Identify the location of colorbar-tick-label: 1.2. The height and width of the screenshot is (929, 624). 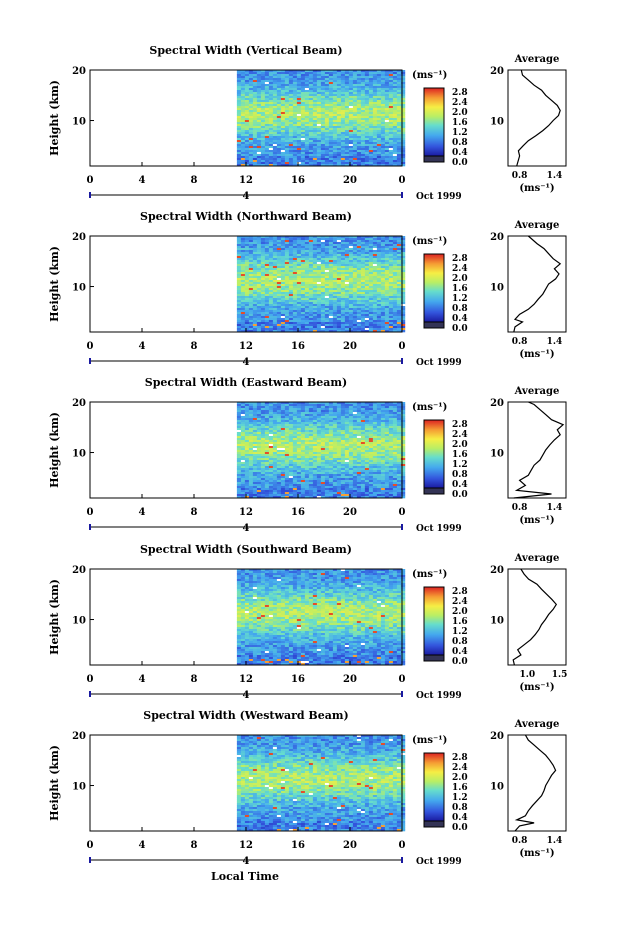
(460, 133).